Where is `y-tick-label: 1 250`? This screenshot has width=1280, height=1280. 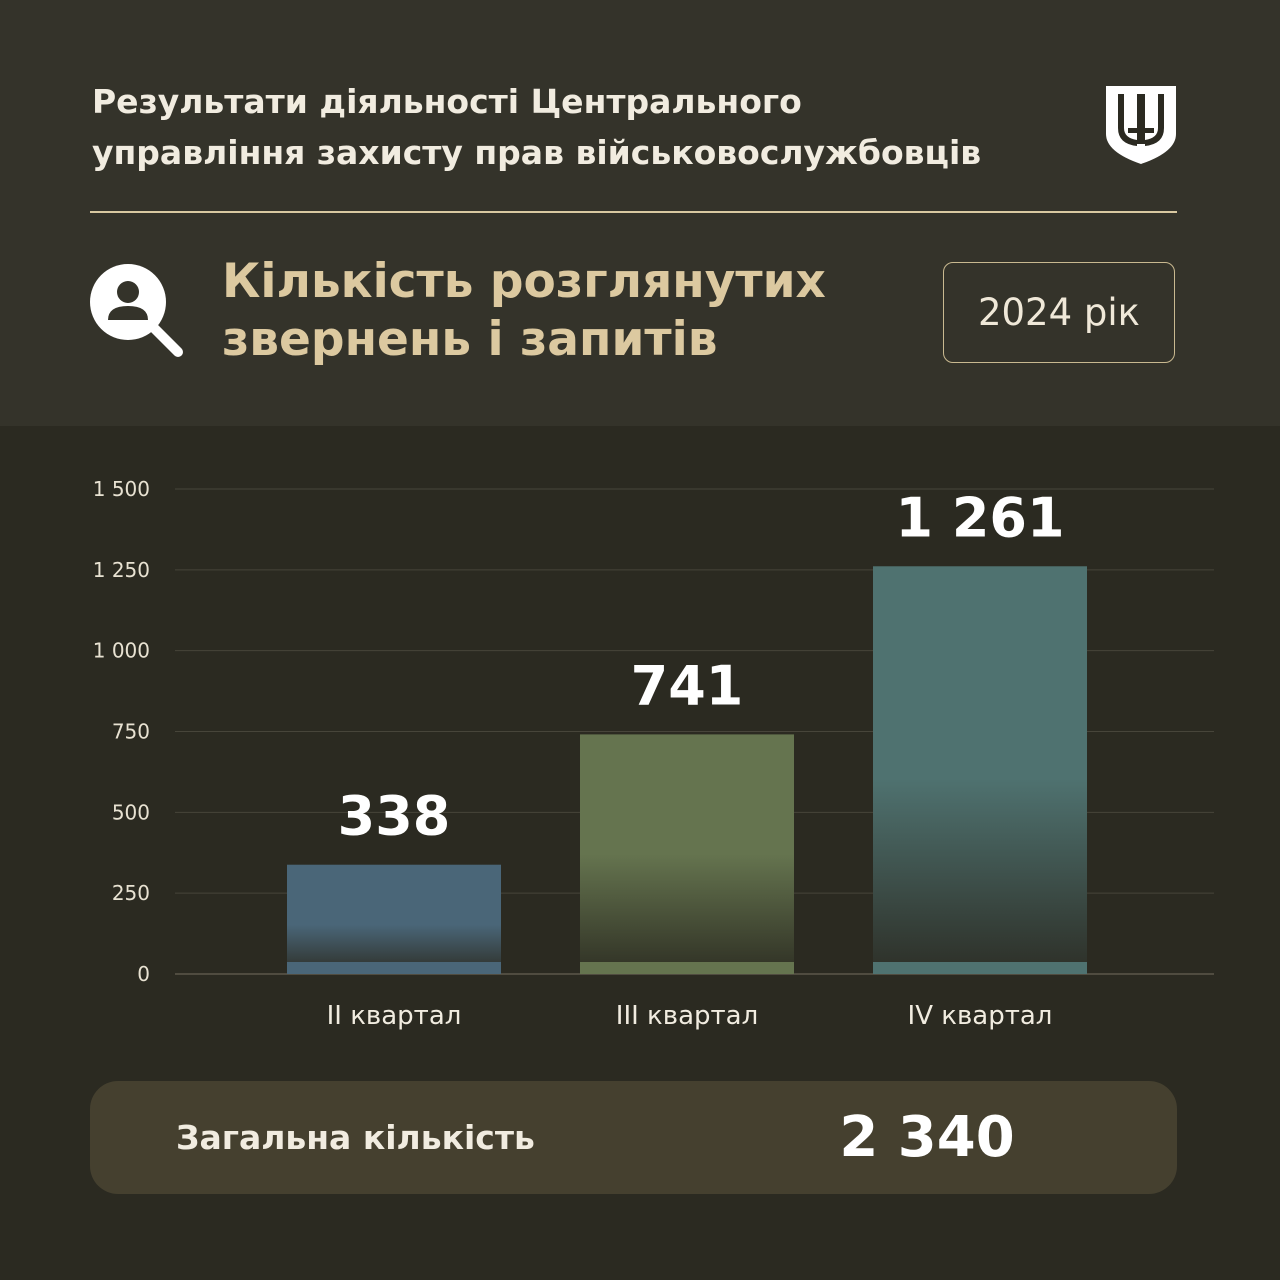 y-tick-label: 1 250 is located at coordinates (121, 570).